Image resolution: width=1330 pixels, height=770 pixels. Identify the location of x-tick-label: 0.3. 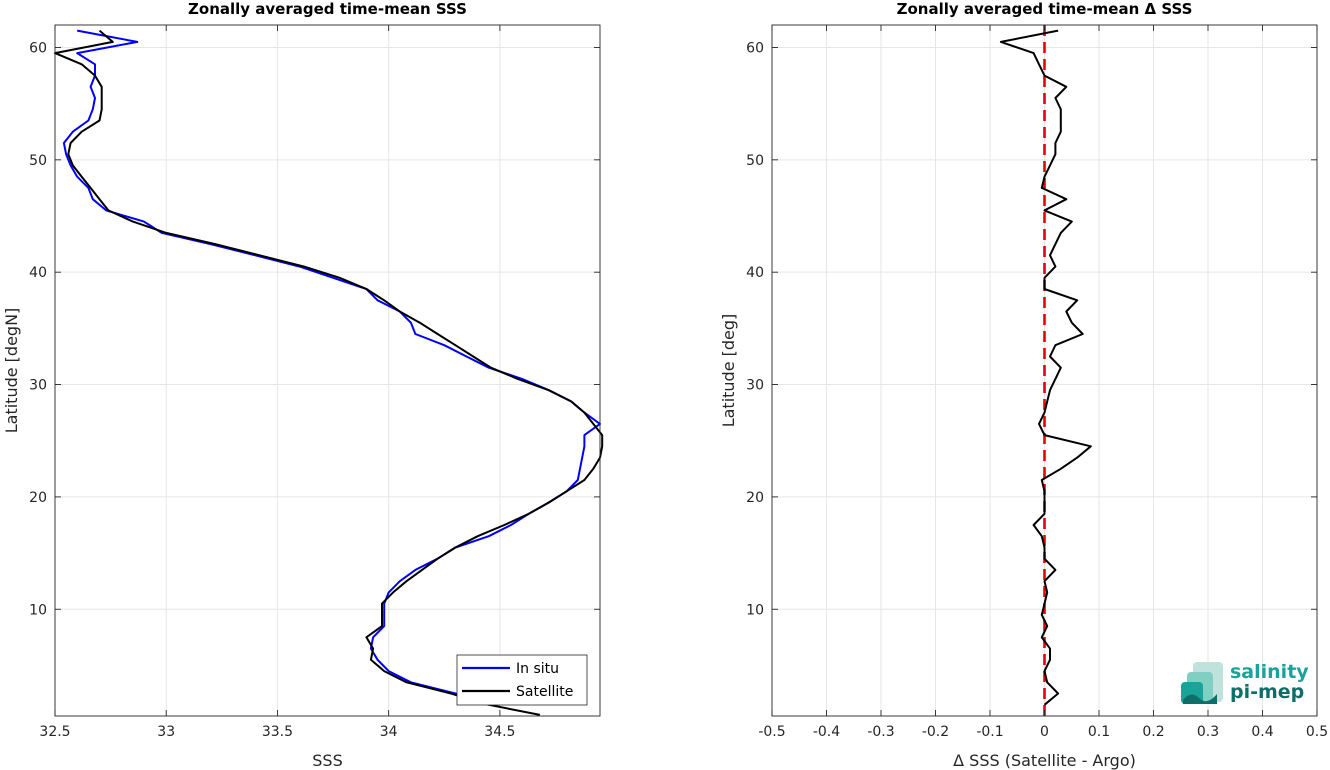
(1208, 732).